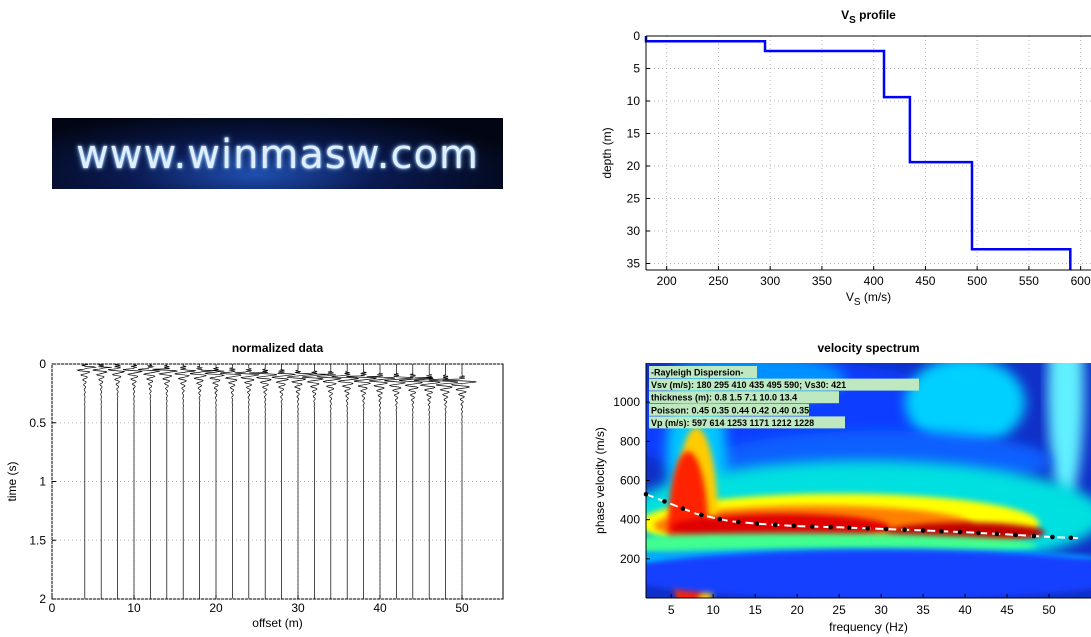 Image resolution: width=1091 pixels, height=637 pixels. I want to click on winmasw-logo: www.winmasw.com, so click(277, 153).